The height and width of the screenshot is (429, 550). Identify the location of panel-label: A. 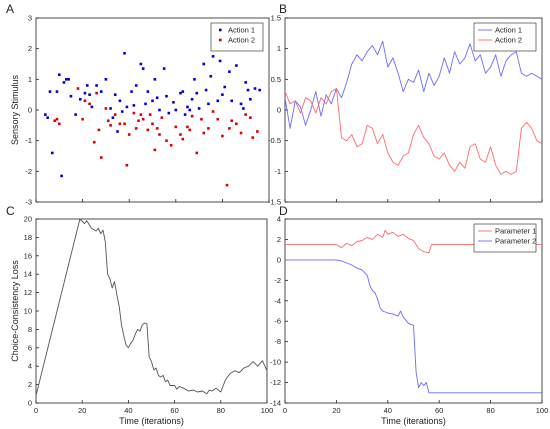
(10, 9).